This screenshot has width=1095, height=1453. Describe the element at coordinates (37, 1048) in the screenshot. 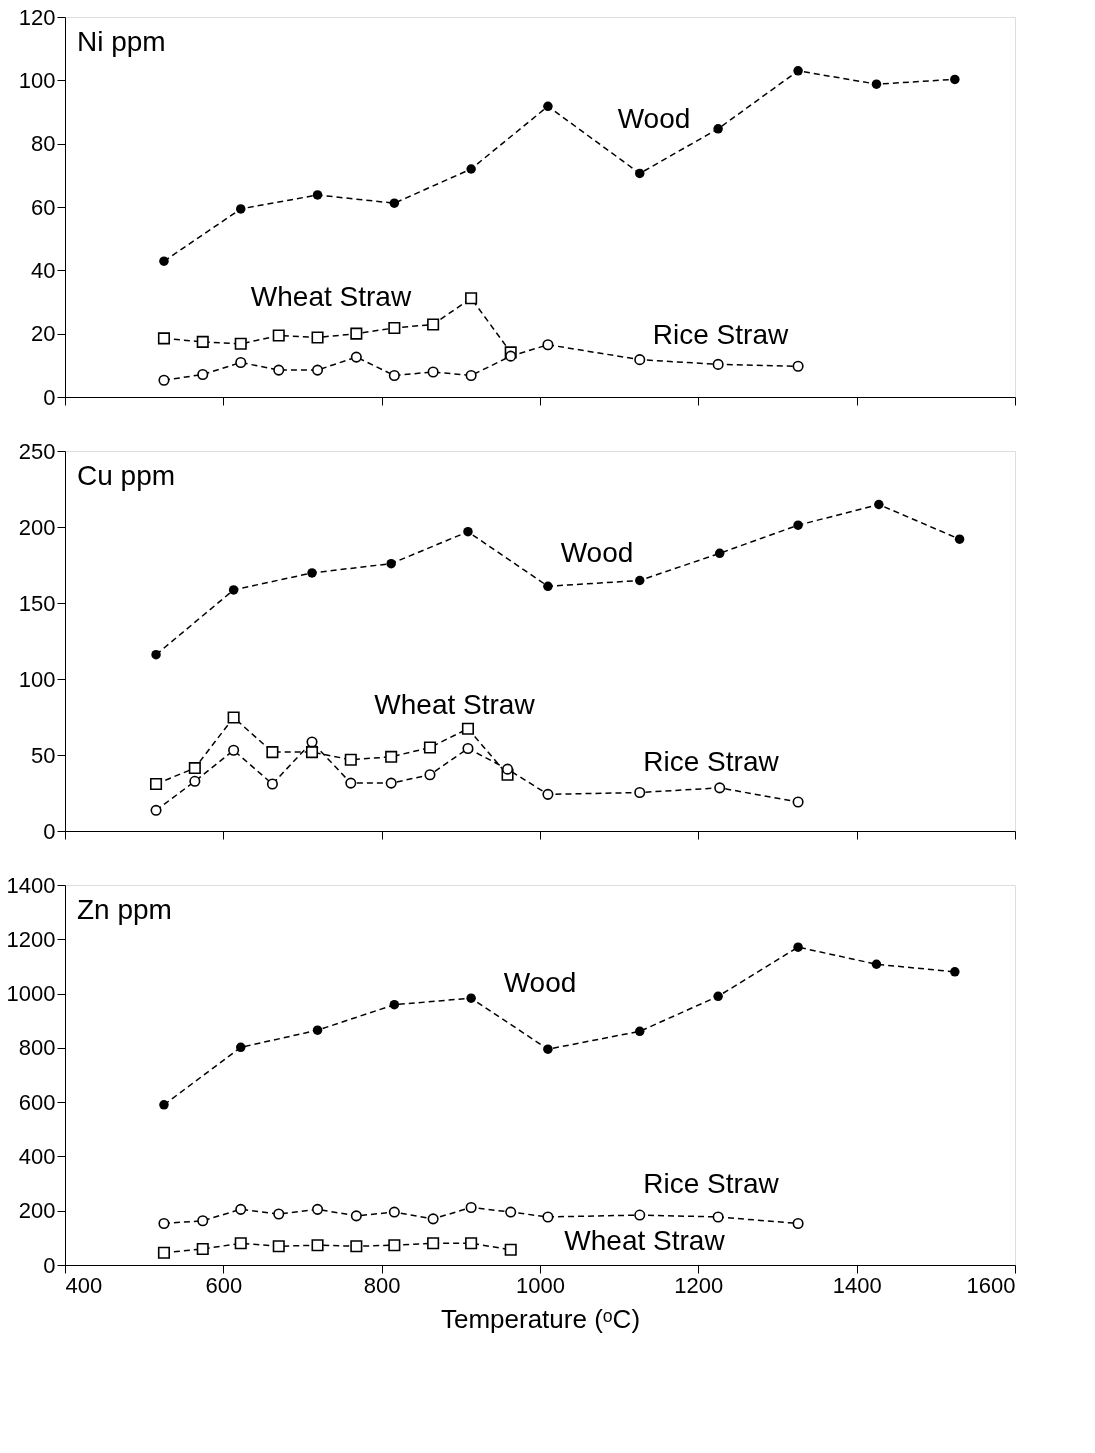

I see `y-tick-label: 800` at that location.